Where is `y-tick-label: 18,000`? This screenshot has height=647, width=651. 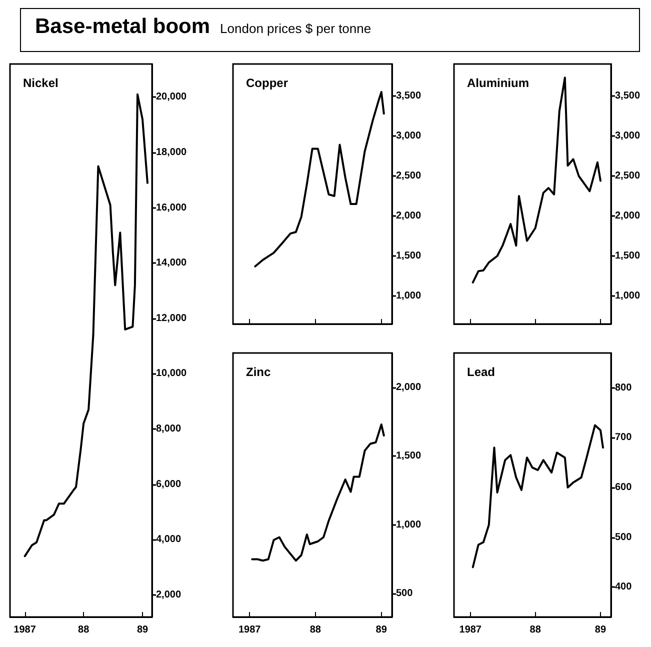 y-tick-label: 18,000 is located at coordinates (172, 152).